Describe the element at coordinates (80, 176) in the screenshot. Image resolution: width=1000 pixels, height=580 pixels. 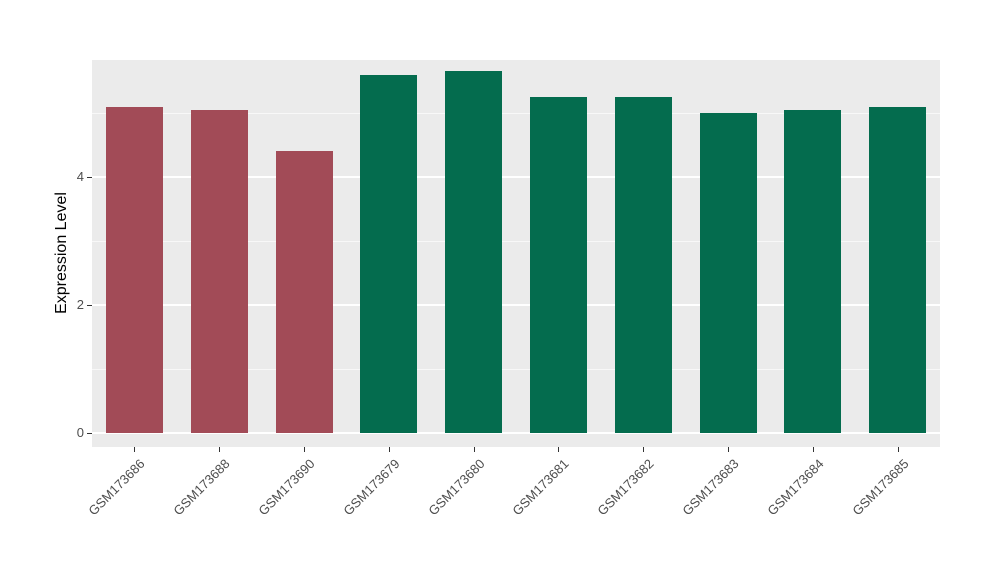
I see `y-tick-label: 4` at that location.